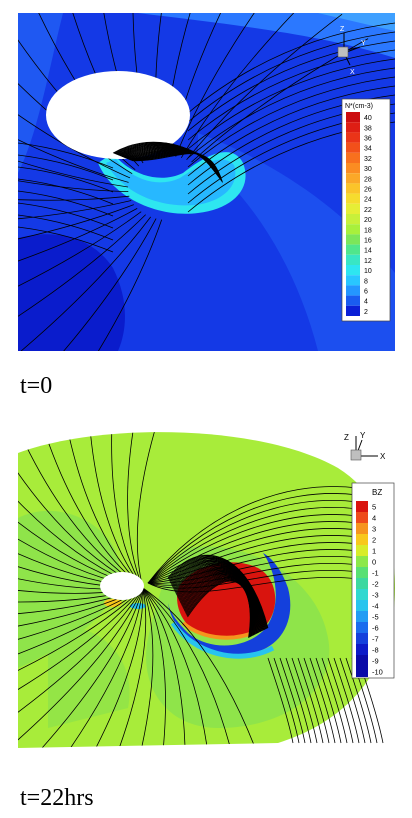 The width and height of the screenshot is (412, 818). What do you see at coordinates (375, 573) in the screenshot?
I see `legend-tick-label: -1` at bounding box center [375, 573].